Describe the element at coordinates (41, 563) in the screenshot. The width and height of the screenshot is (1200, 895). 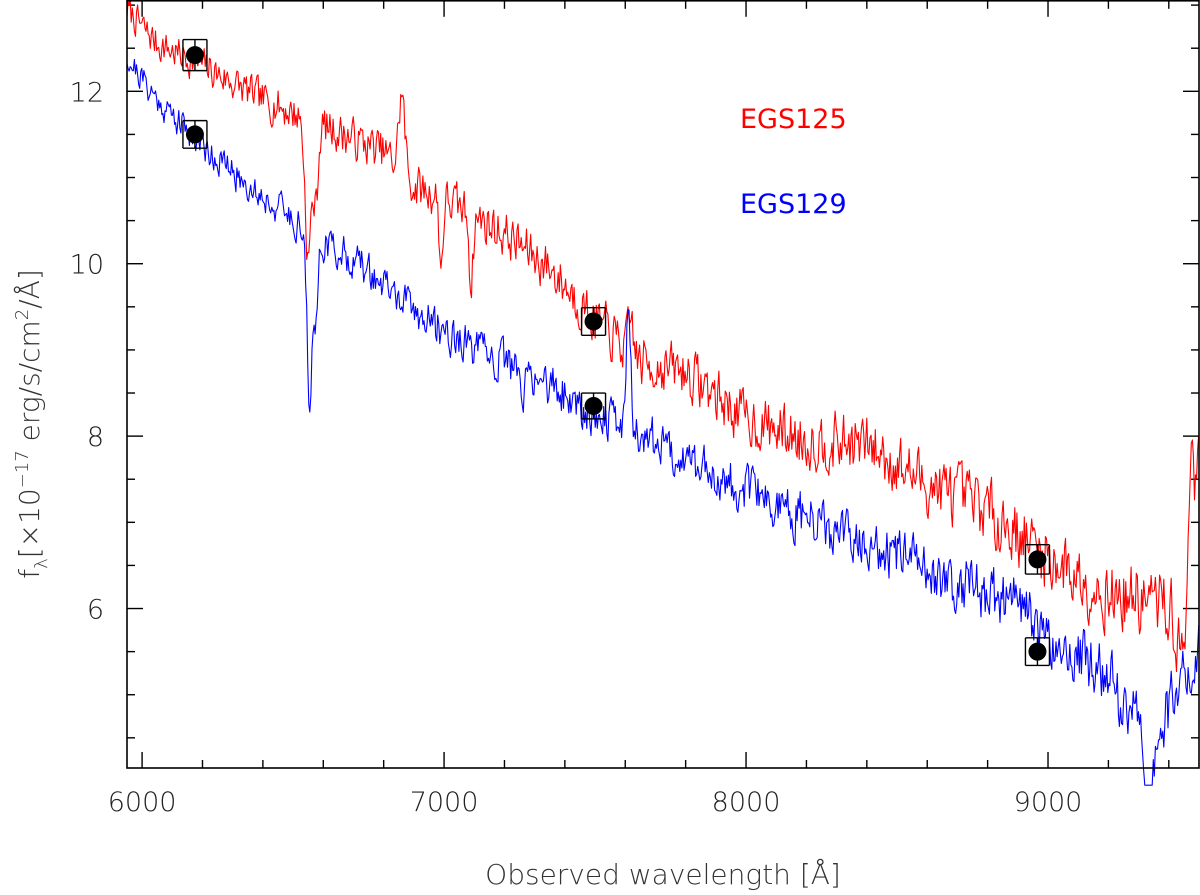
I see `y-label-lambda: λ` at that location.